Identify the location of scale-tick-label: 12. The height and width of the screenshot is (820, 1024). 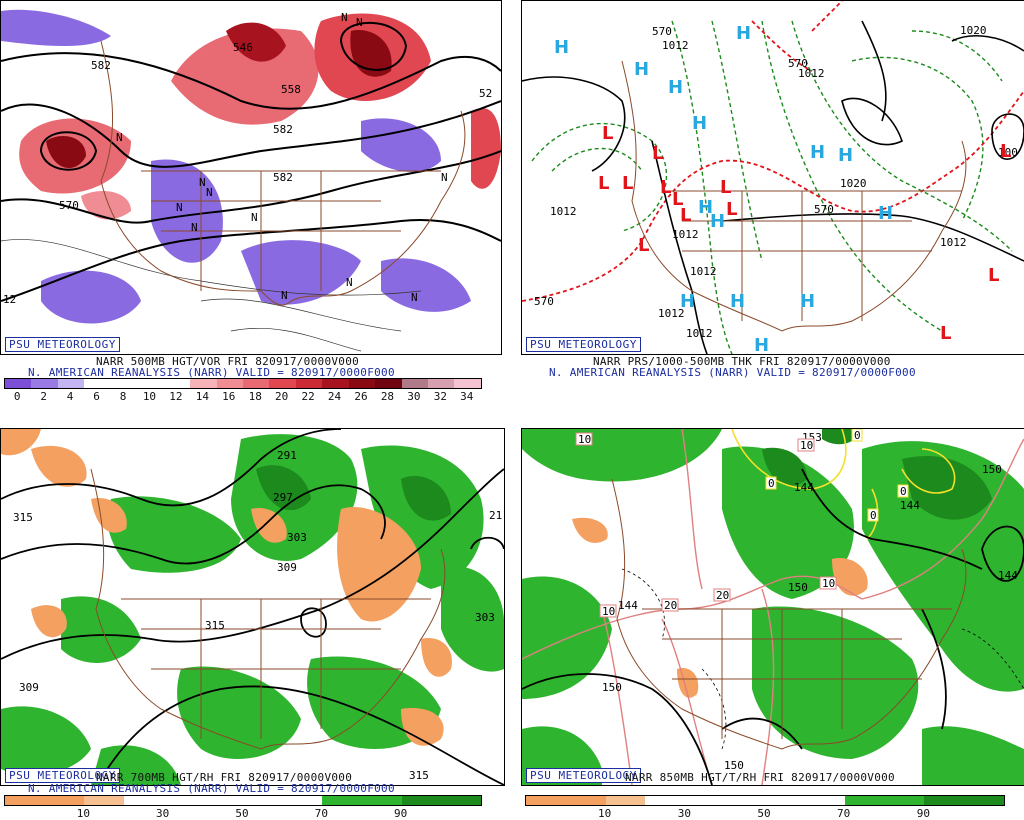
(176, 396).